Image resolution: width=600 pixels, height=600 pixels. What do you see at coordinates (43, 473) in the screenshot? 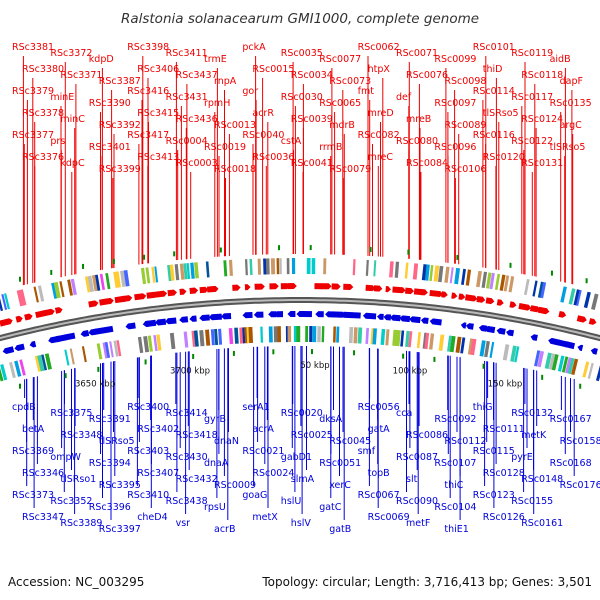
I see `reverse-gene-label: RSc3346` at bounding box center [43, 473].